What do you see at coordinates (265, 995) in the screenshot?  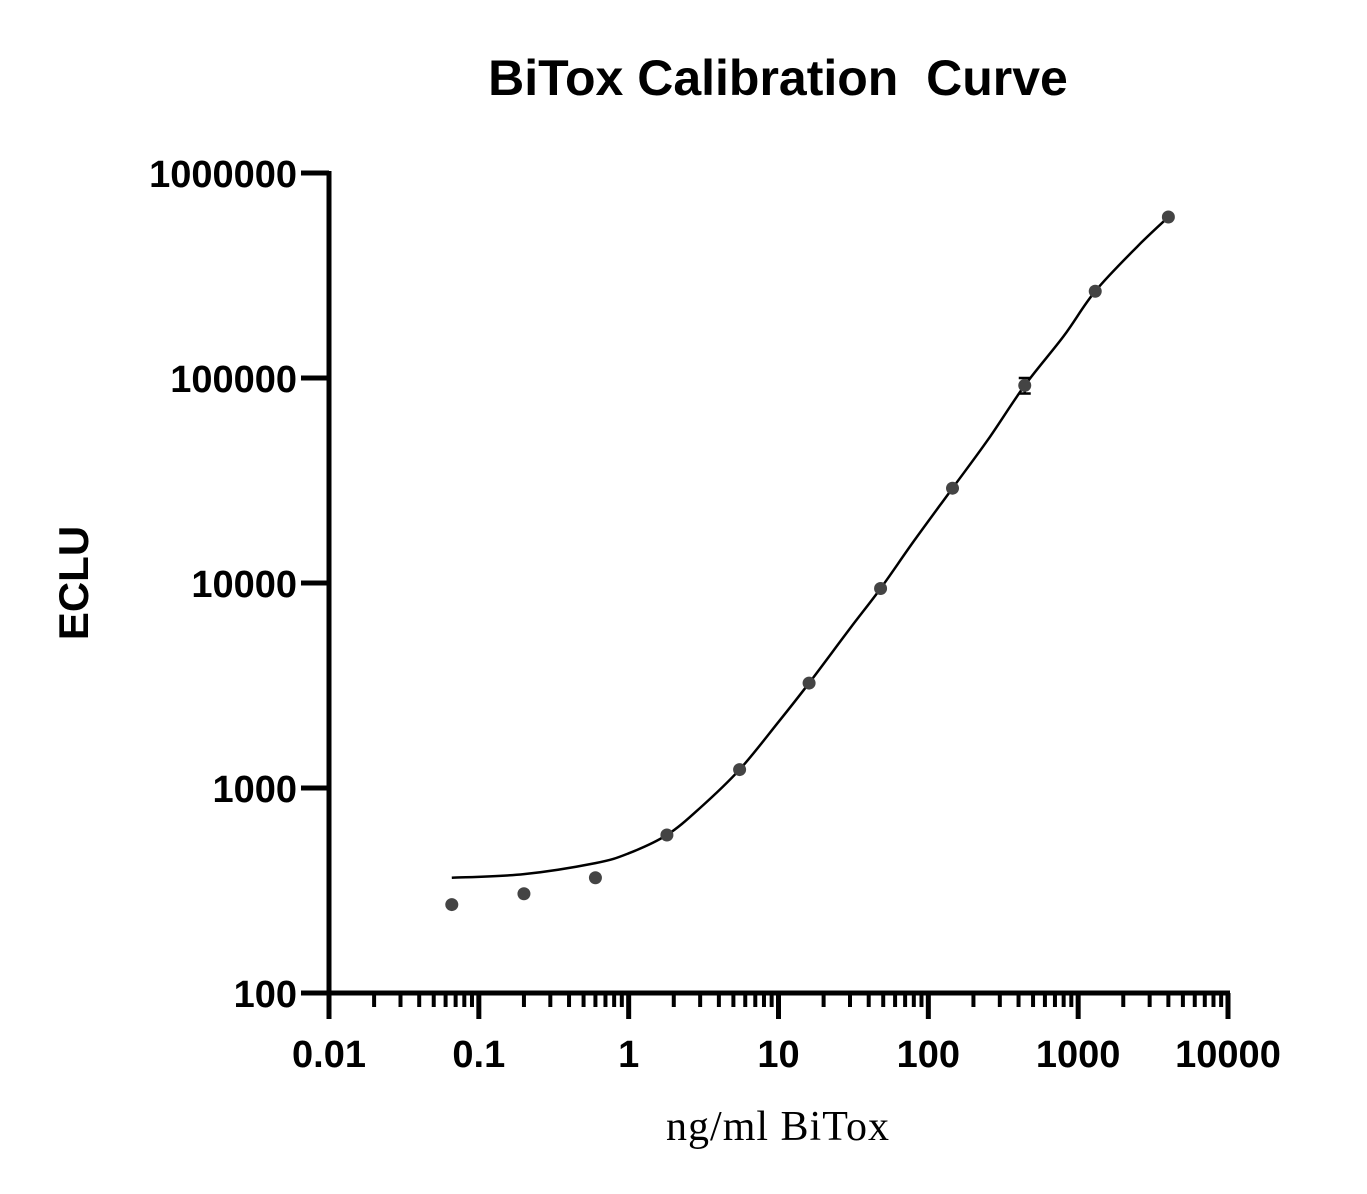 I see `y-tick-label: 100` at bounding box center [265, 995].